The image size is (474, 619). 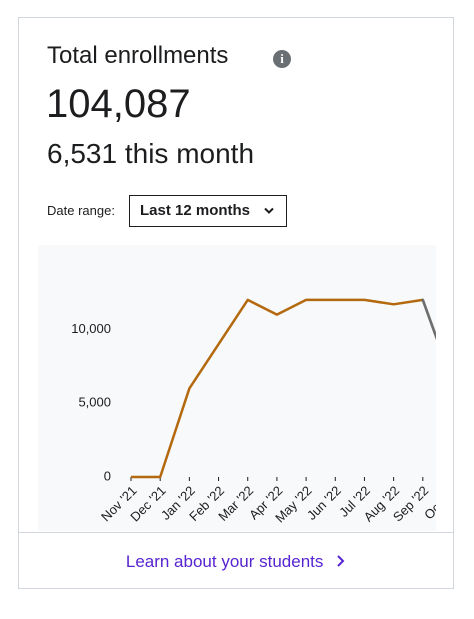 I want to click on date-range-label: Date range:, so click(x=81, y=210).